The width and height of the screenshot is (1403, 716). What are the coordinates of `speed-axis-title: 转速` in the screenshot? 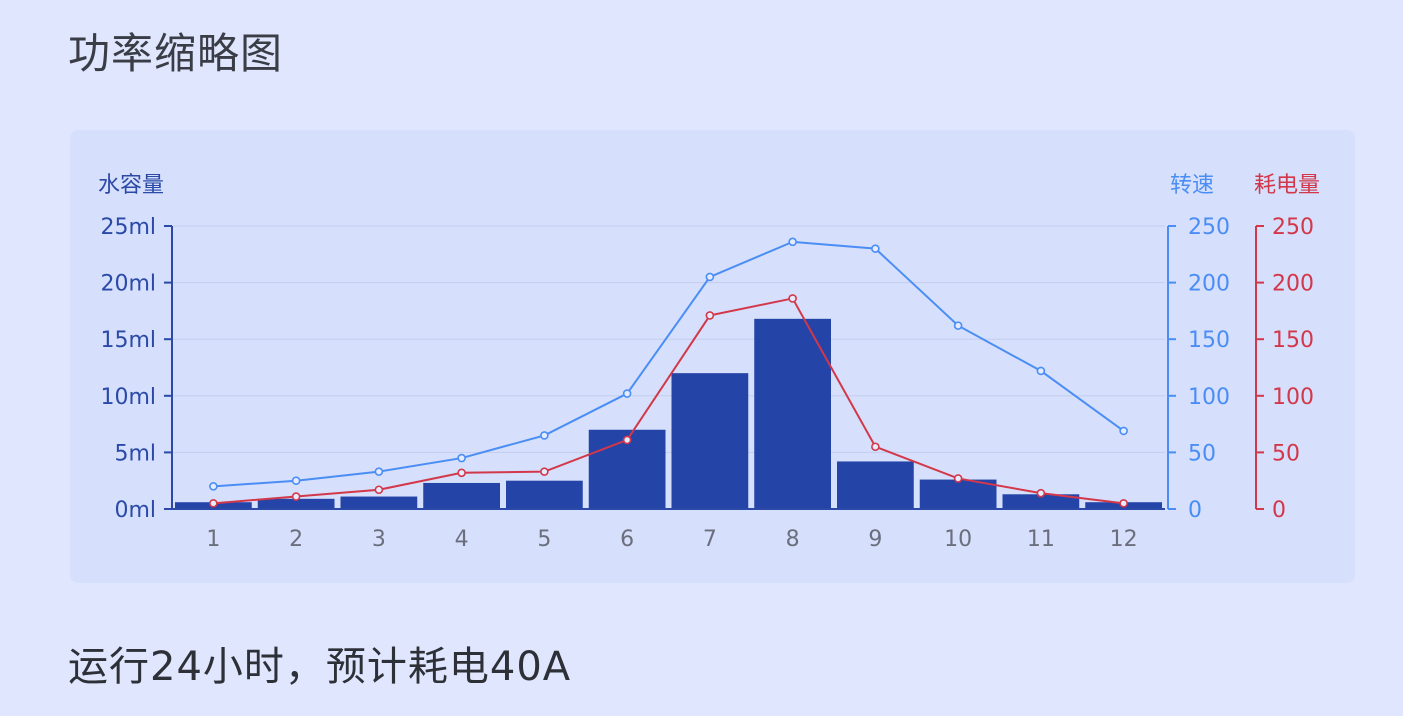 It's located at (1192, 185).